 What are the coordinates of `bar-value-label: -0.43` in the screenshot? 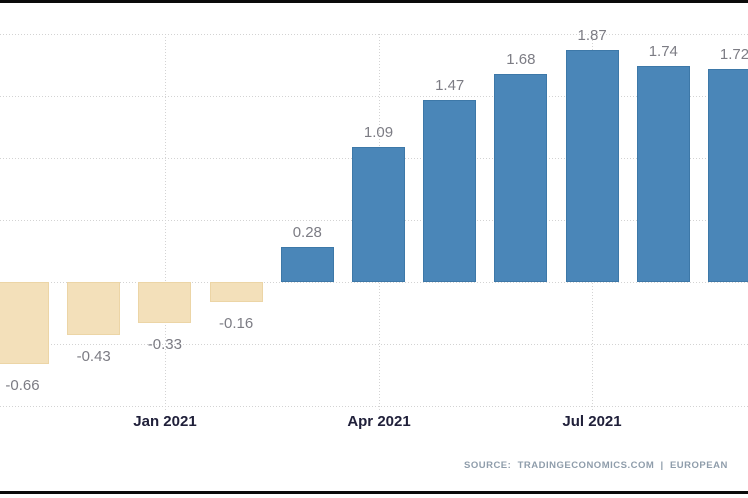 It's located at (93, 356).